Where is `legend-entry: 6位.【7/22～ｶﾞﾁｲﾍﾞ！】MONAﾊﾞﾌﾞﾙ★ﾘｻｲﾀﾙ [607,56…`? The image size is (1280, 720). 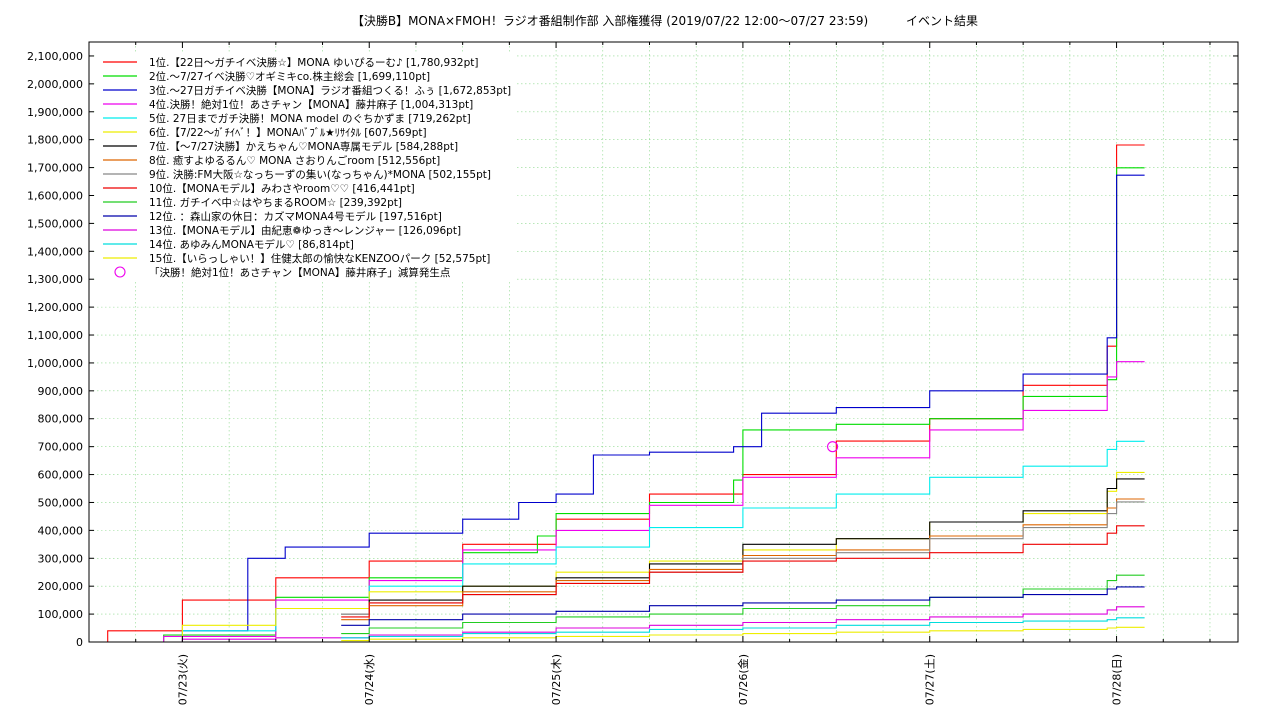 legend-entry: 6位.【7/22～ｶﾞﾁｲﾍﾞ！】MONAﾊﾞﾌﾞﾙ★ﾘｻｲﾀﾙ [607,56… is located at coordinates (288, 132).